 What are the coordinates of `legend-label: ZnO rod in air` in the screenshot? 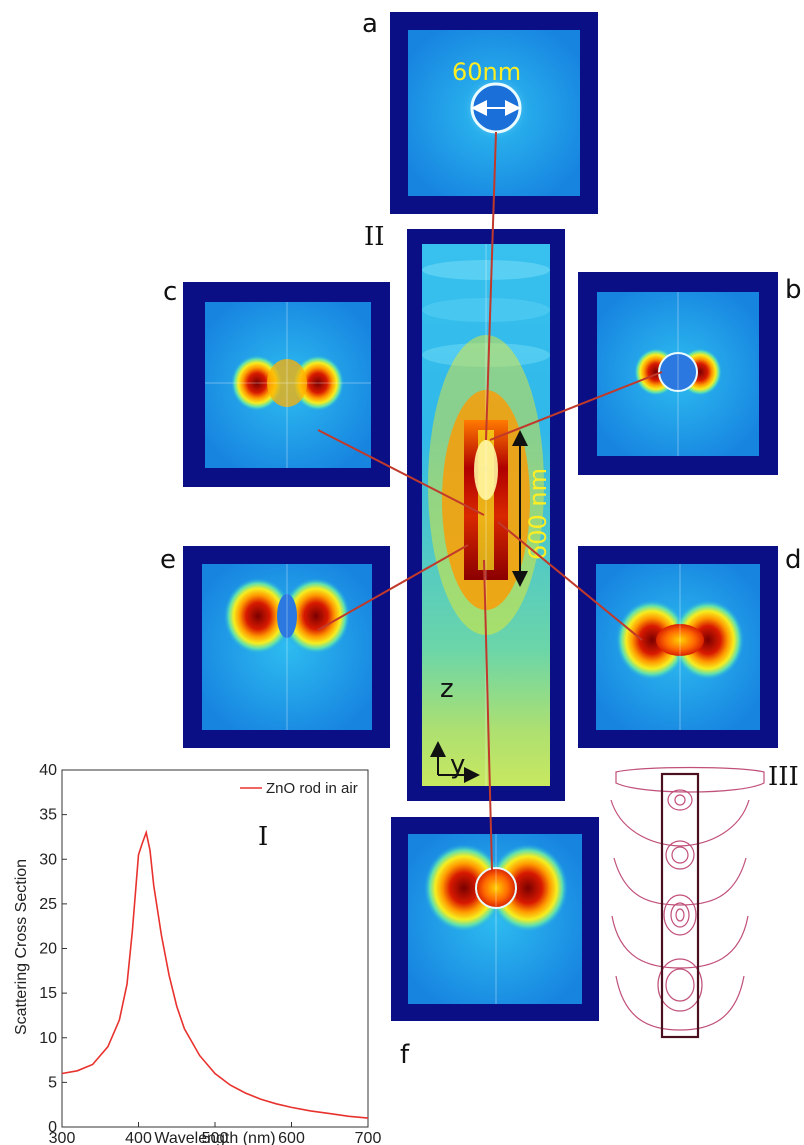 It's located at (312, 788).